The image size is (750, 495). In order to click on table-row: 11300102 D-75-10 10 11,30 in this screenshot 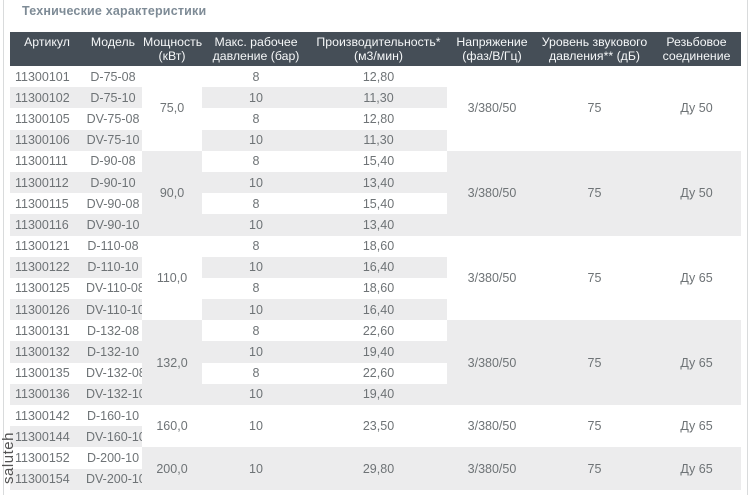, I will do `click(375, 98)`.